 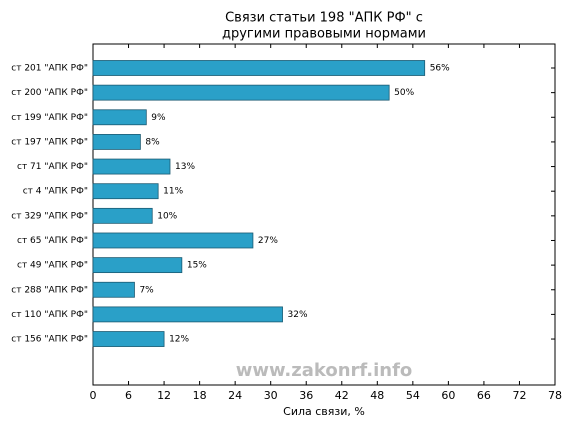 What do you see at coordinates (52, 241) in the screenshot?
I see `y-tick-label: ст 65 "АПК РФ"` at bounding box center [52, 241].